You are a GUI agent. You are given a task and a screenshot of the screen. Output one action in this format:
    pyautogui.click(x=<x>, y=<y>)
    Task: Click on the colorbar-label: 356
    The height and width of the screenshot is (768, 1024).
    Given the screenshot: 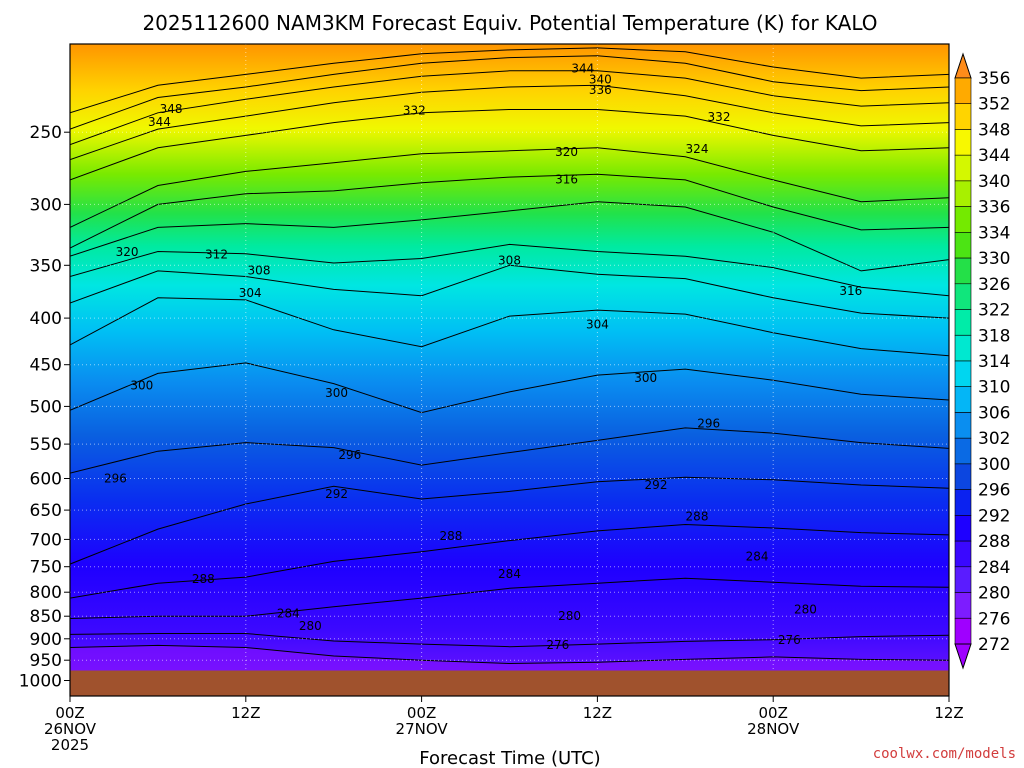 What is the action you would take?
    pyautogui.click(x=994, y=79)
    